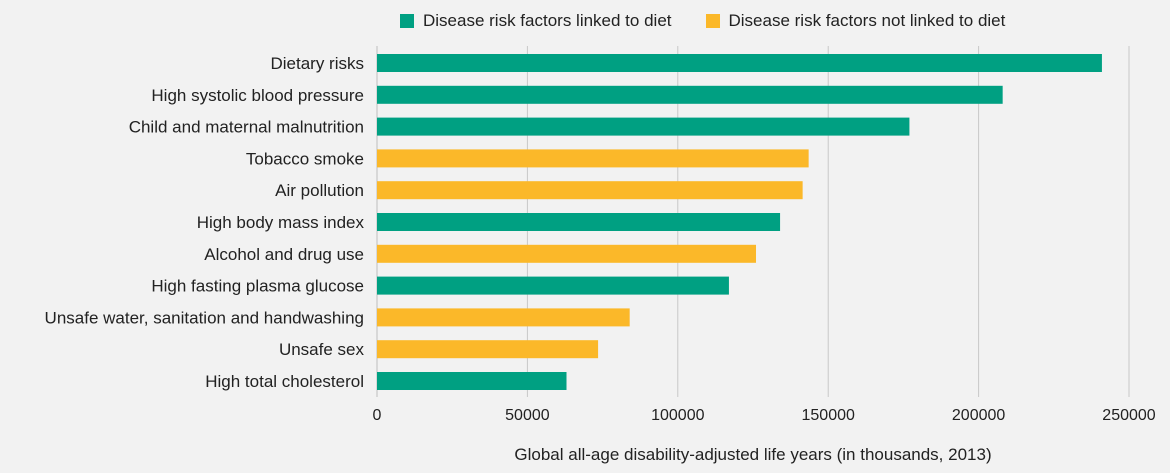 The image size is (1170, 473). I want to click on category-label: Unsafe sex, so click(322, 349).